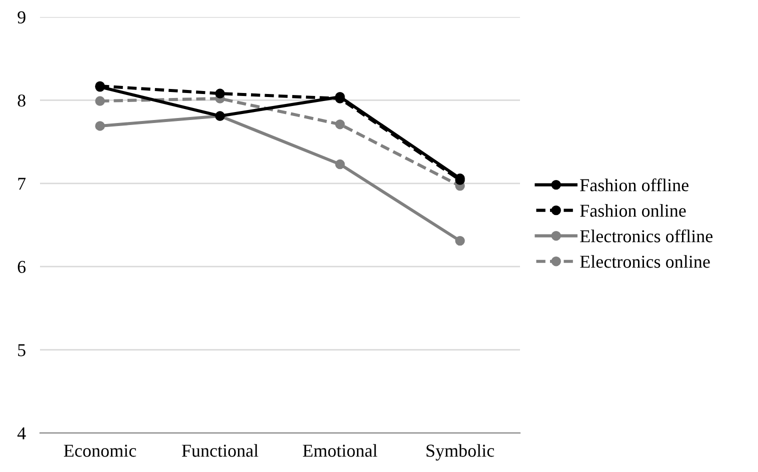 This screenshot has height=472, width=758. I want to click on legend-label: Fashion online, so click(633, 210).